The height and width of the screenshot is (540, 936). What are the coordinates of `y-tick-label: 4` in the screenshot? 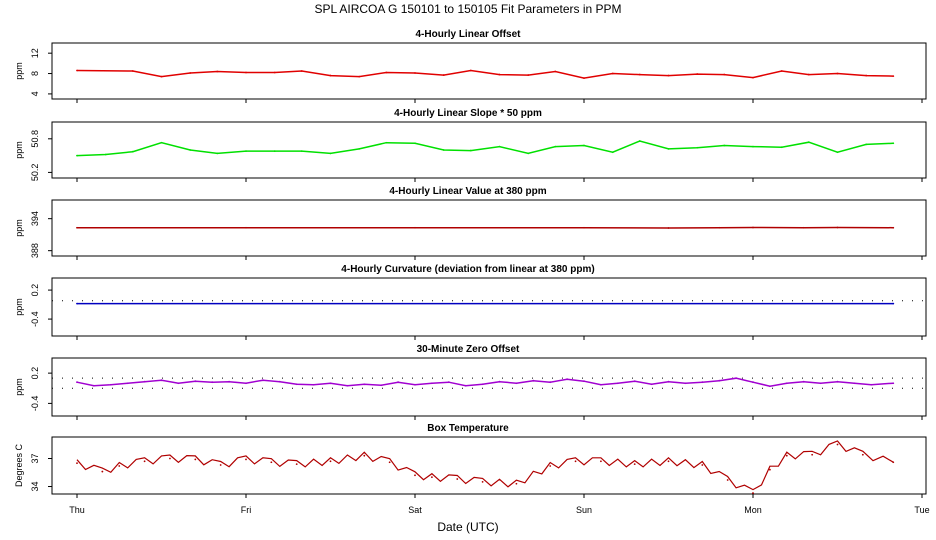 It's located at (35, 93).